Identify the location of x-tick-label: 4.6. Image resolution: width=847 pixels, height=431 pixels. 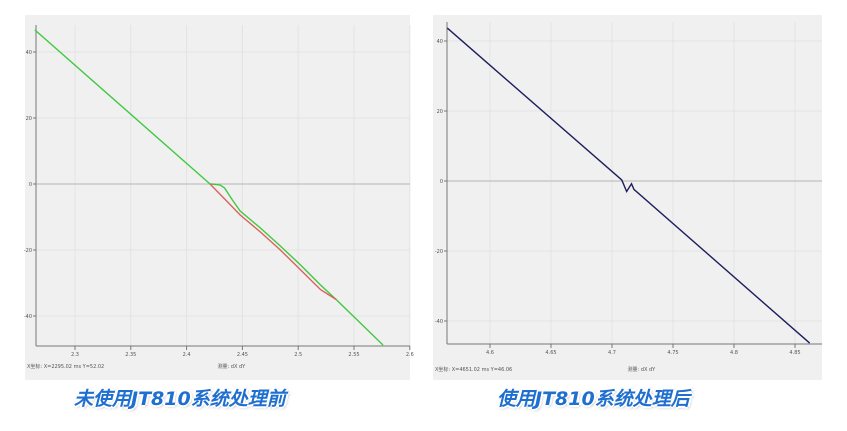
(490, 353).